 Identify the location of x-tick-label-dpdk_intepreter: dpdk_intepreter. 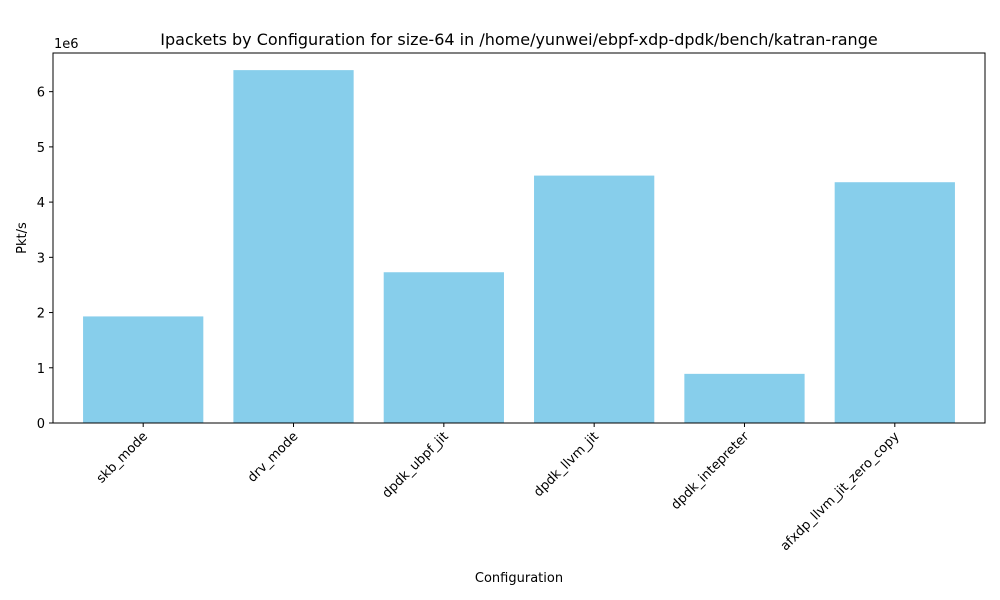
(711, 471).